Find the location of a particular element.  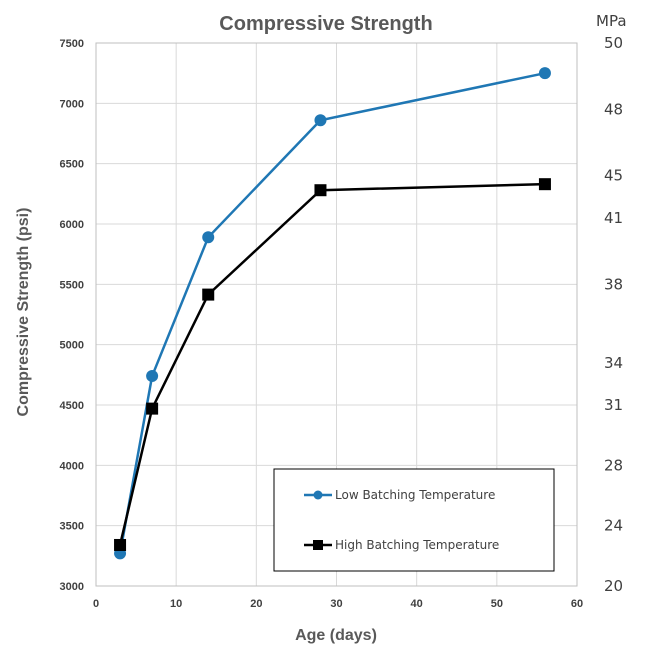

secondary-tick-label: 24 is located at coordinates (613, 526).